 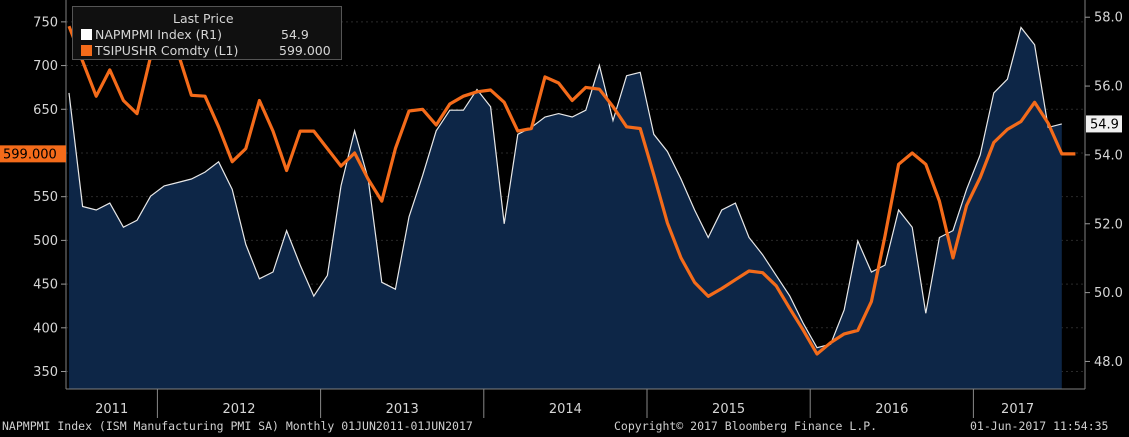 What do you see at coordinates (45, 328) in the screenshot?
I see `left-tick-label: 400` at bounding box center [45, 328].